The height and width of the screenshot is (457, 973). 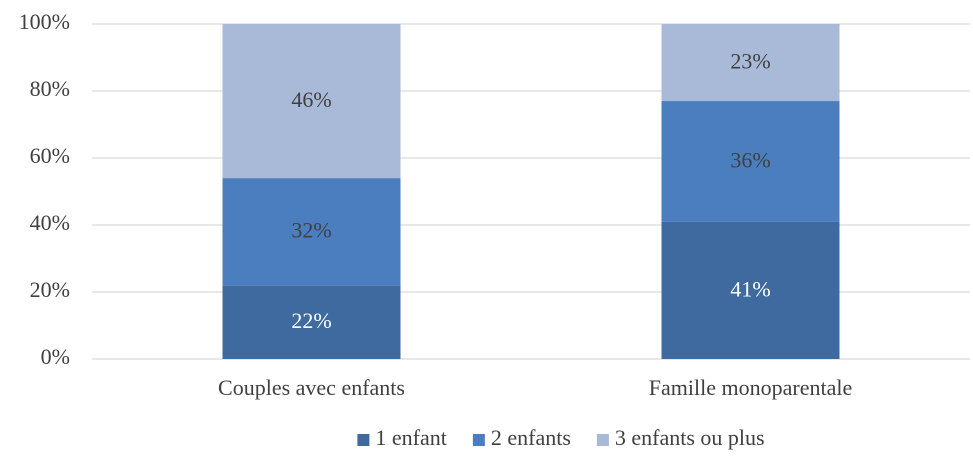 What do you see at coordinates (50, 88) in the screenshot?
I see `y-tick-label: 80%` at bounding box center [50, 88].